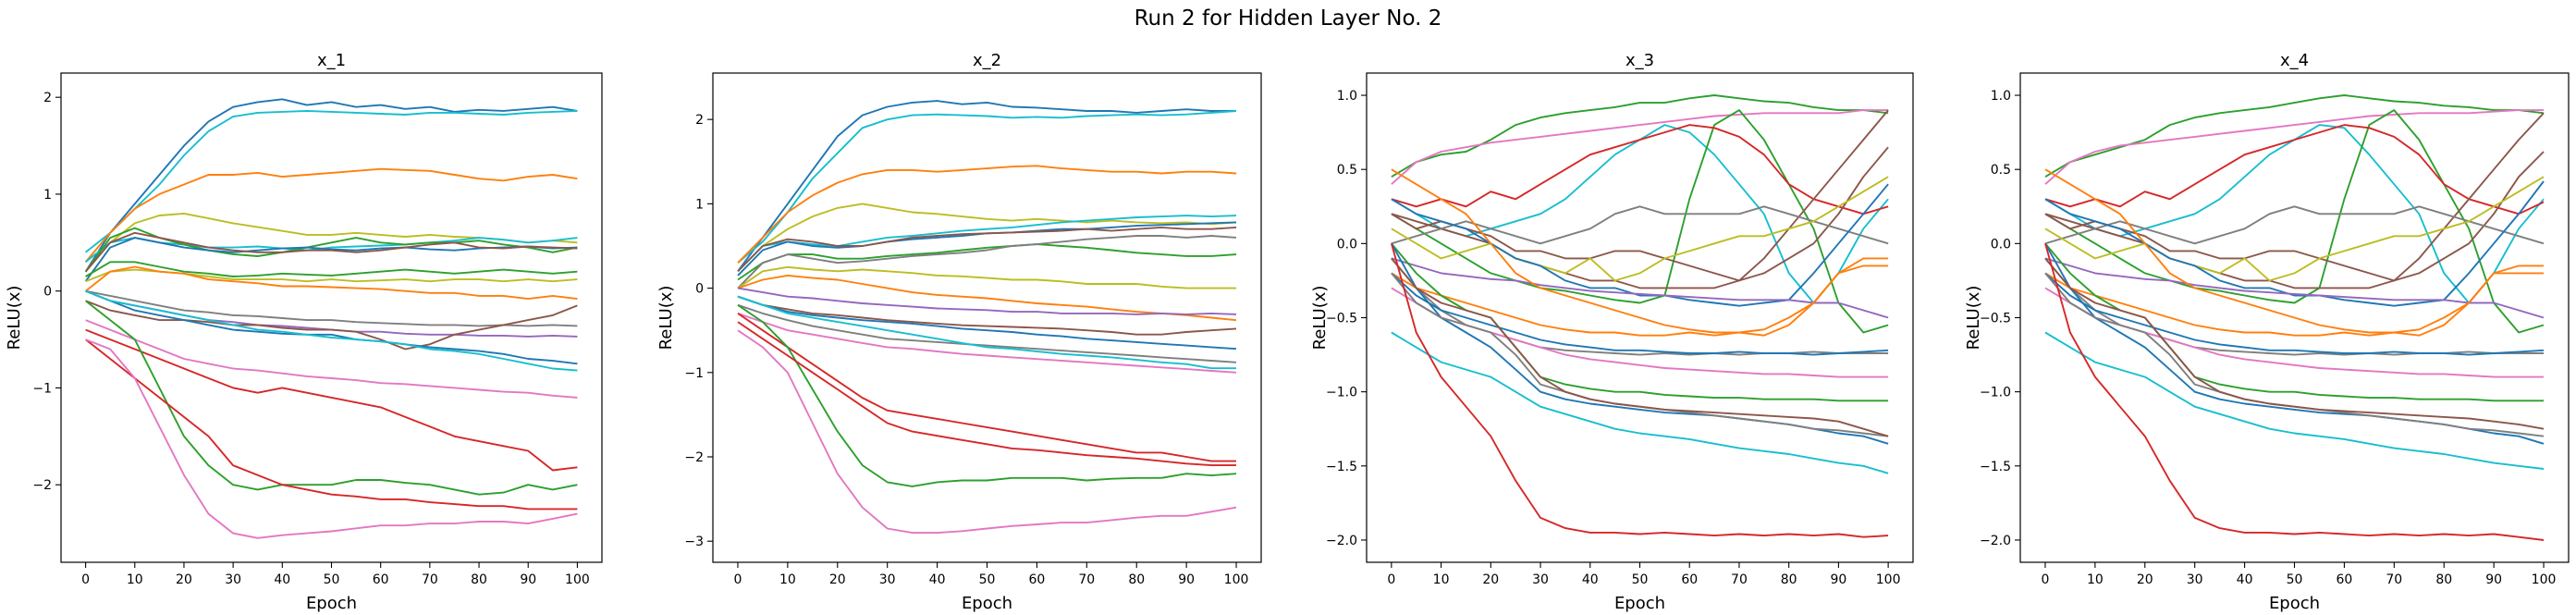 This screenshot has width=2576, height=615. What do you see at coordinates (1441, 579) in the screenshot?
I see `x-tick-label: 10` at bounding box center [1441, 579].